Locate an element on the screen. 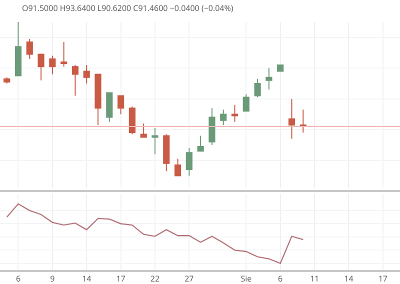  x-tick-label: 22 is located at coordinates (155, 279).